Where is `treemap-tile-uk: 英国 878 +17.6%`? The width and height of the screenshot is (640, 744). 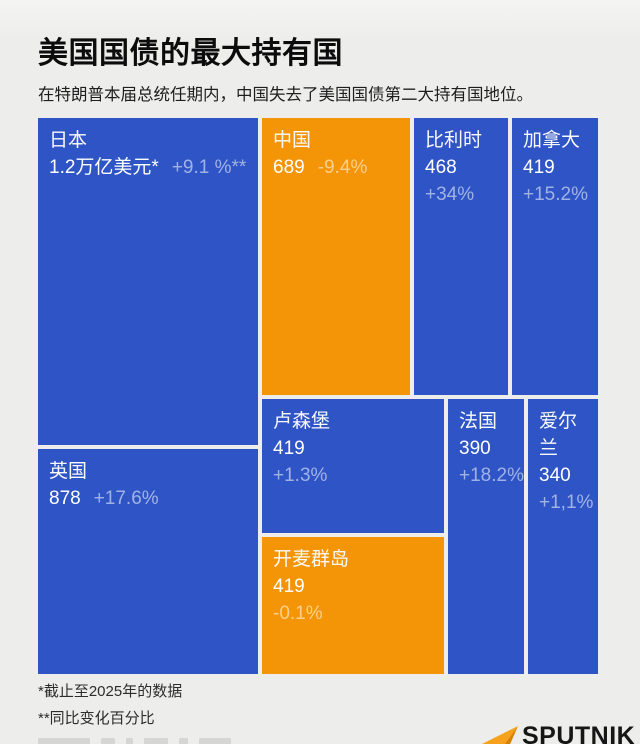 treemap-tile-uk: 英国 878 +17.6% is located at coordinates (148, 561).